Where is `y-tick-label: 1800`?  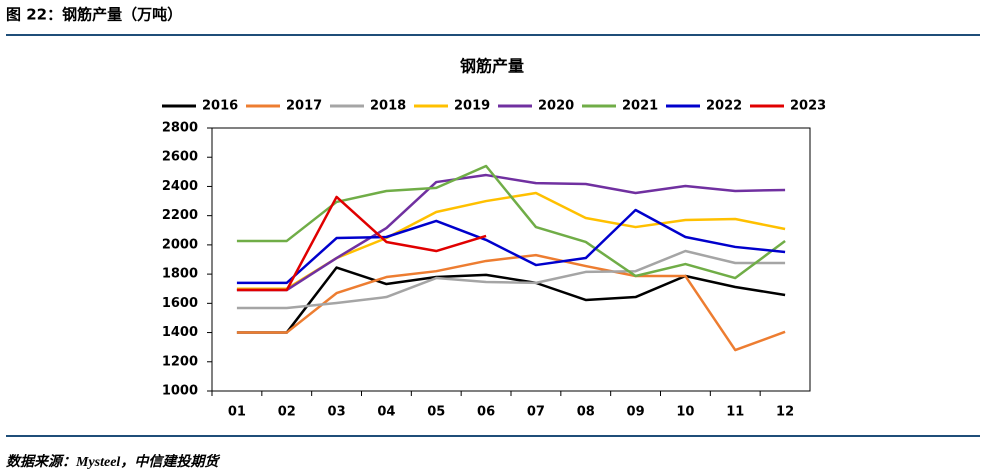 y-tick-label: 1800 is located at coordinates (180, 274).